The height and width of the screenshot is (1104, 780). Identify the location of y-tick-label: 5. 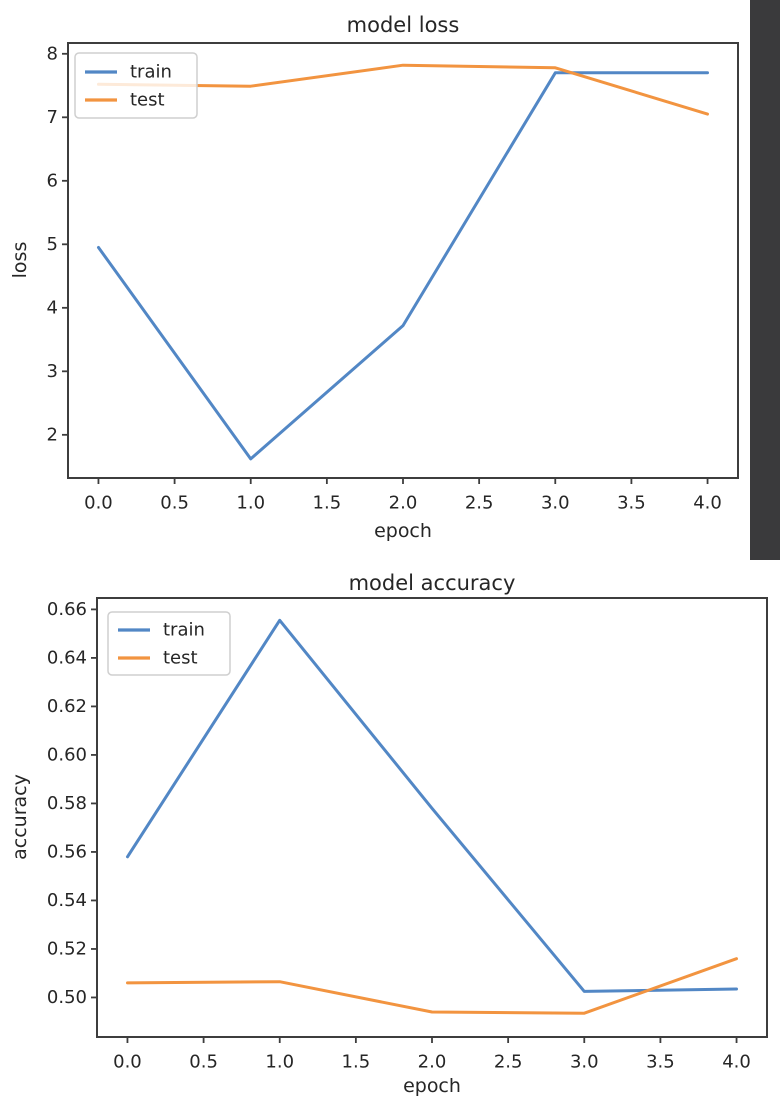
(52, 244).